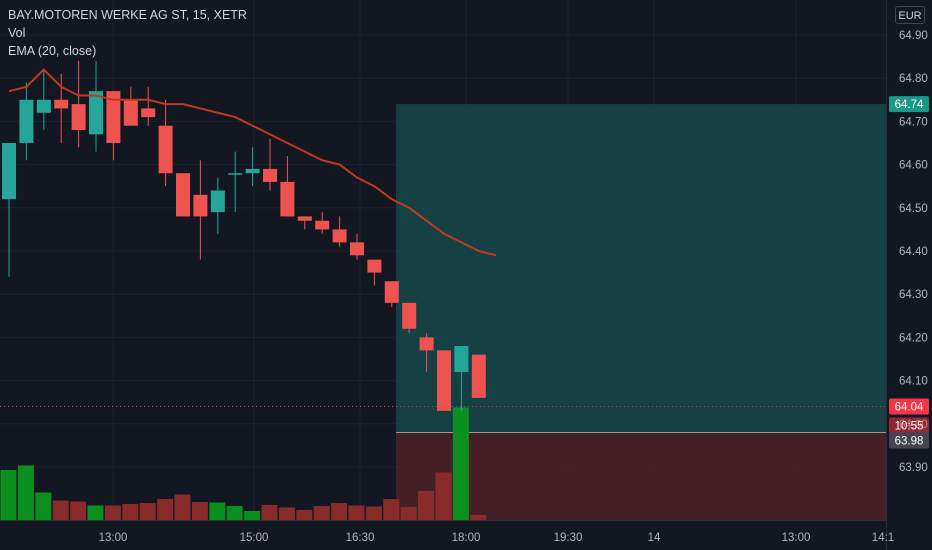 The image size is (932, 550). What do you see at coordinates (910, 15) in the screenshot?
I see `currency-badge: EUR` at bounding box center [910, 15].